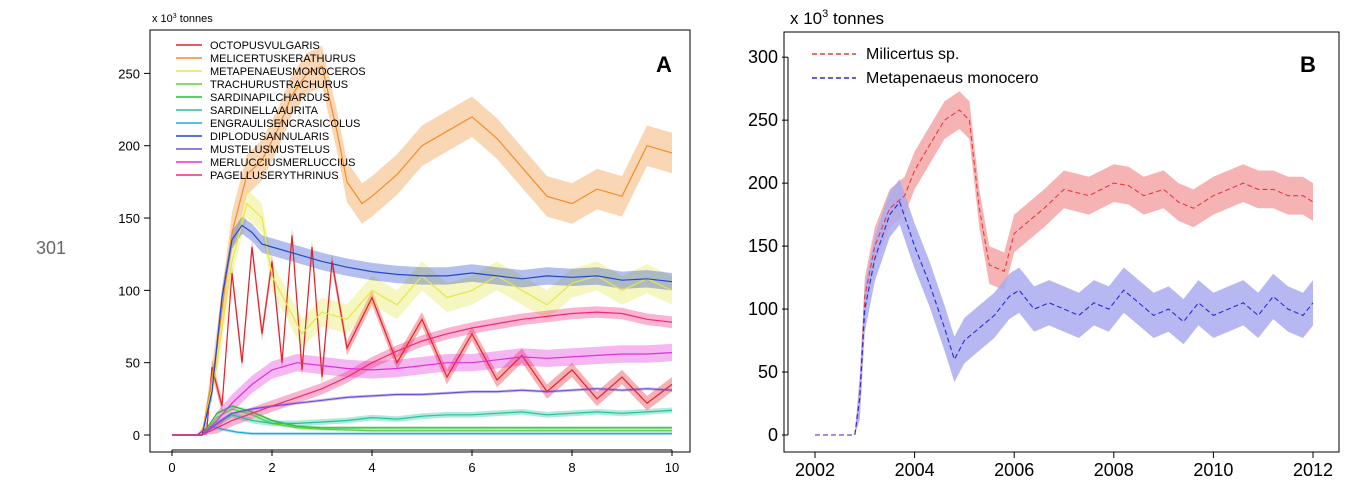 This screenshot has width=1351, height=494. What do you see at coordinates (282, 163) in the screenshot?
I see `legend-label-a-9: MERLUCCIUSMERLUCCIUS` at bounding box center [282, 163].